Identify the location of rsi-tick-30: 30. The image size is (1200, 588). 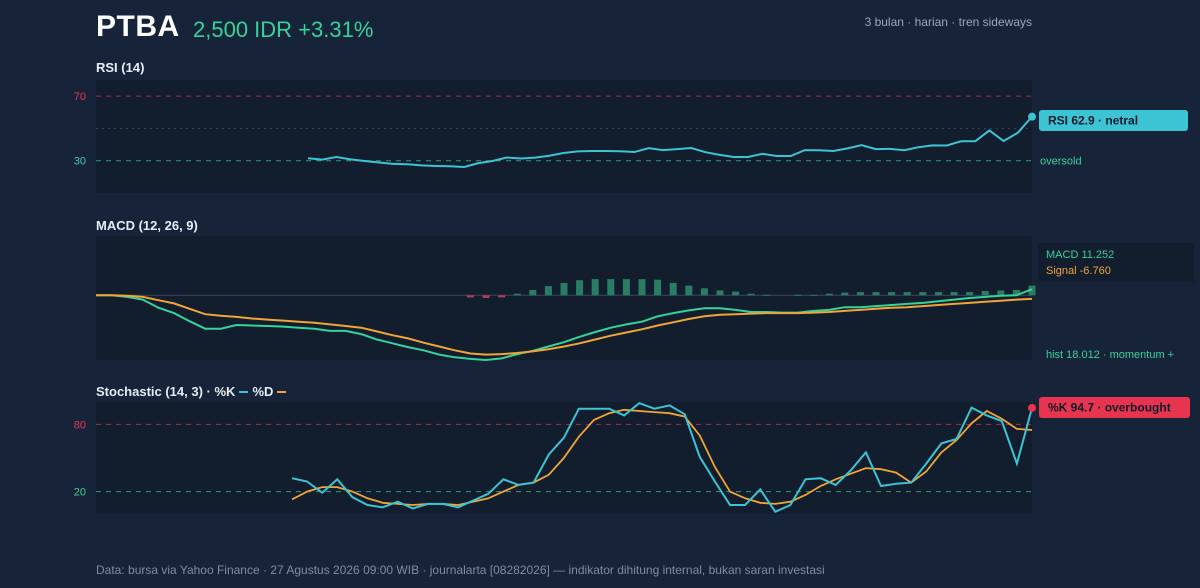
(80, 162).